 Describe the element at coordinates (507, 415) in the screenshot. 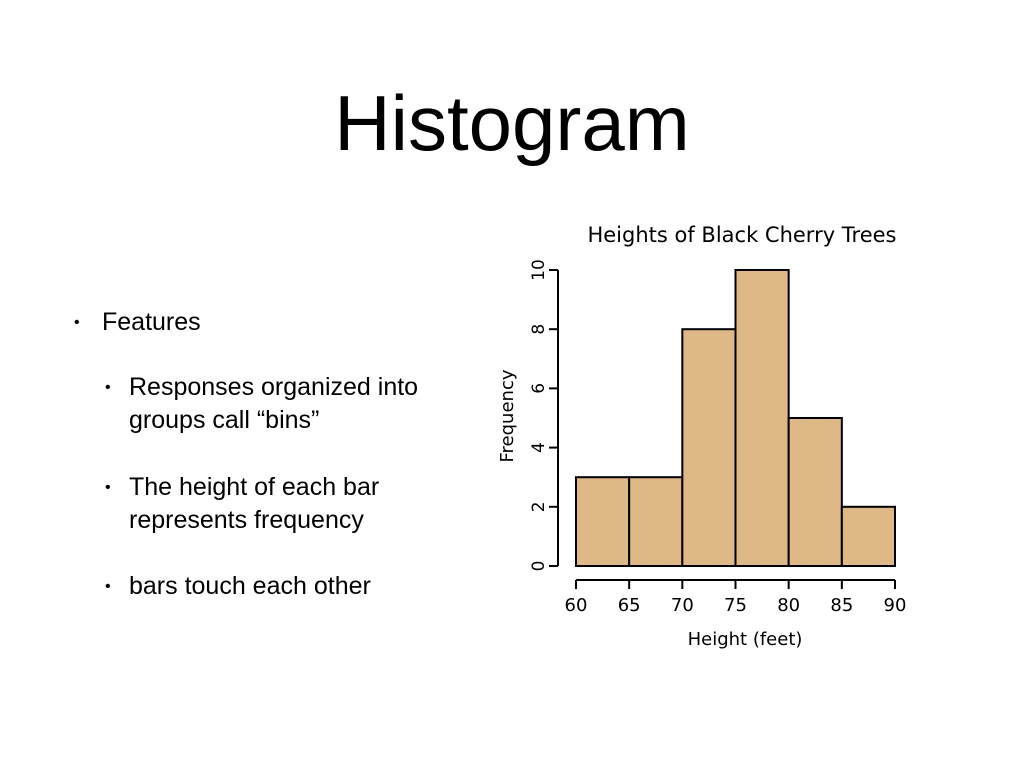

I see `y-axis-label: Frequency` at that location.